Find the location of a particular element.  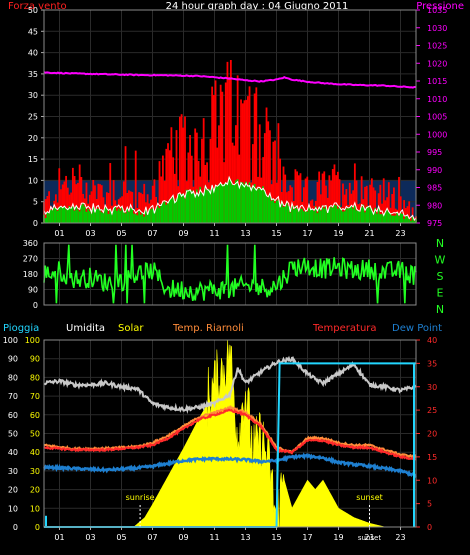

plot-frame-direction is located at coordinates (230, 274).